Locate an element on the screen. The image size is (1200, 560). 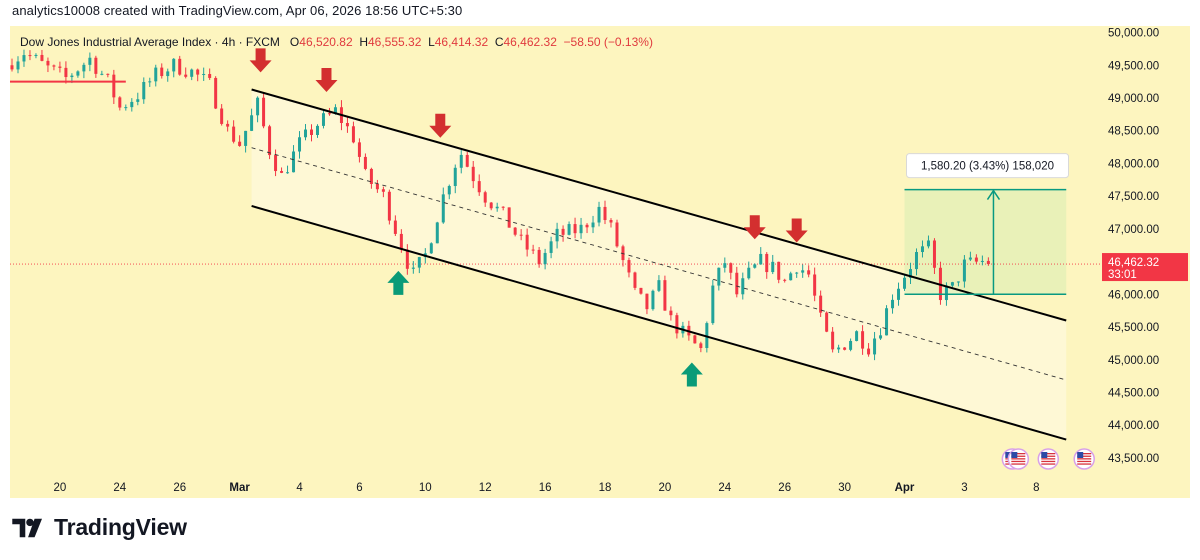
legend-low-label: L is located at coordinates (431, 42).